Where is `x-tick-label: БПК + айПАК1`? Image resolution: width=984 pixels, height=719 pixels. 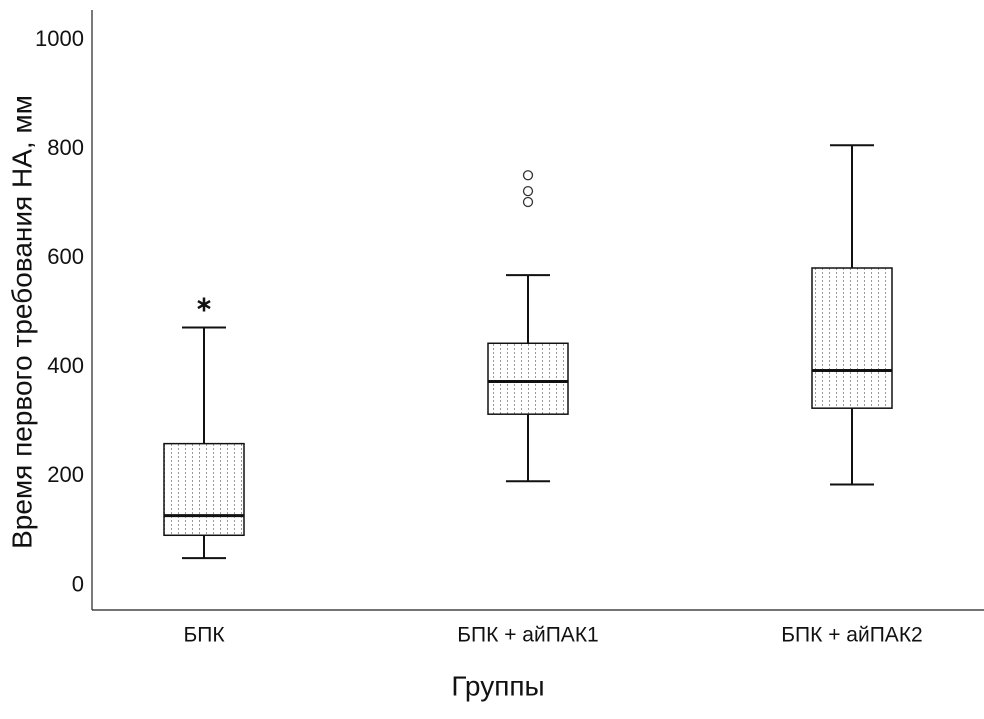 x-tick-label: БПК + айПАК1 is located at coordinates (527, 635).